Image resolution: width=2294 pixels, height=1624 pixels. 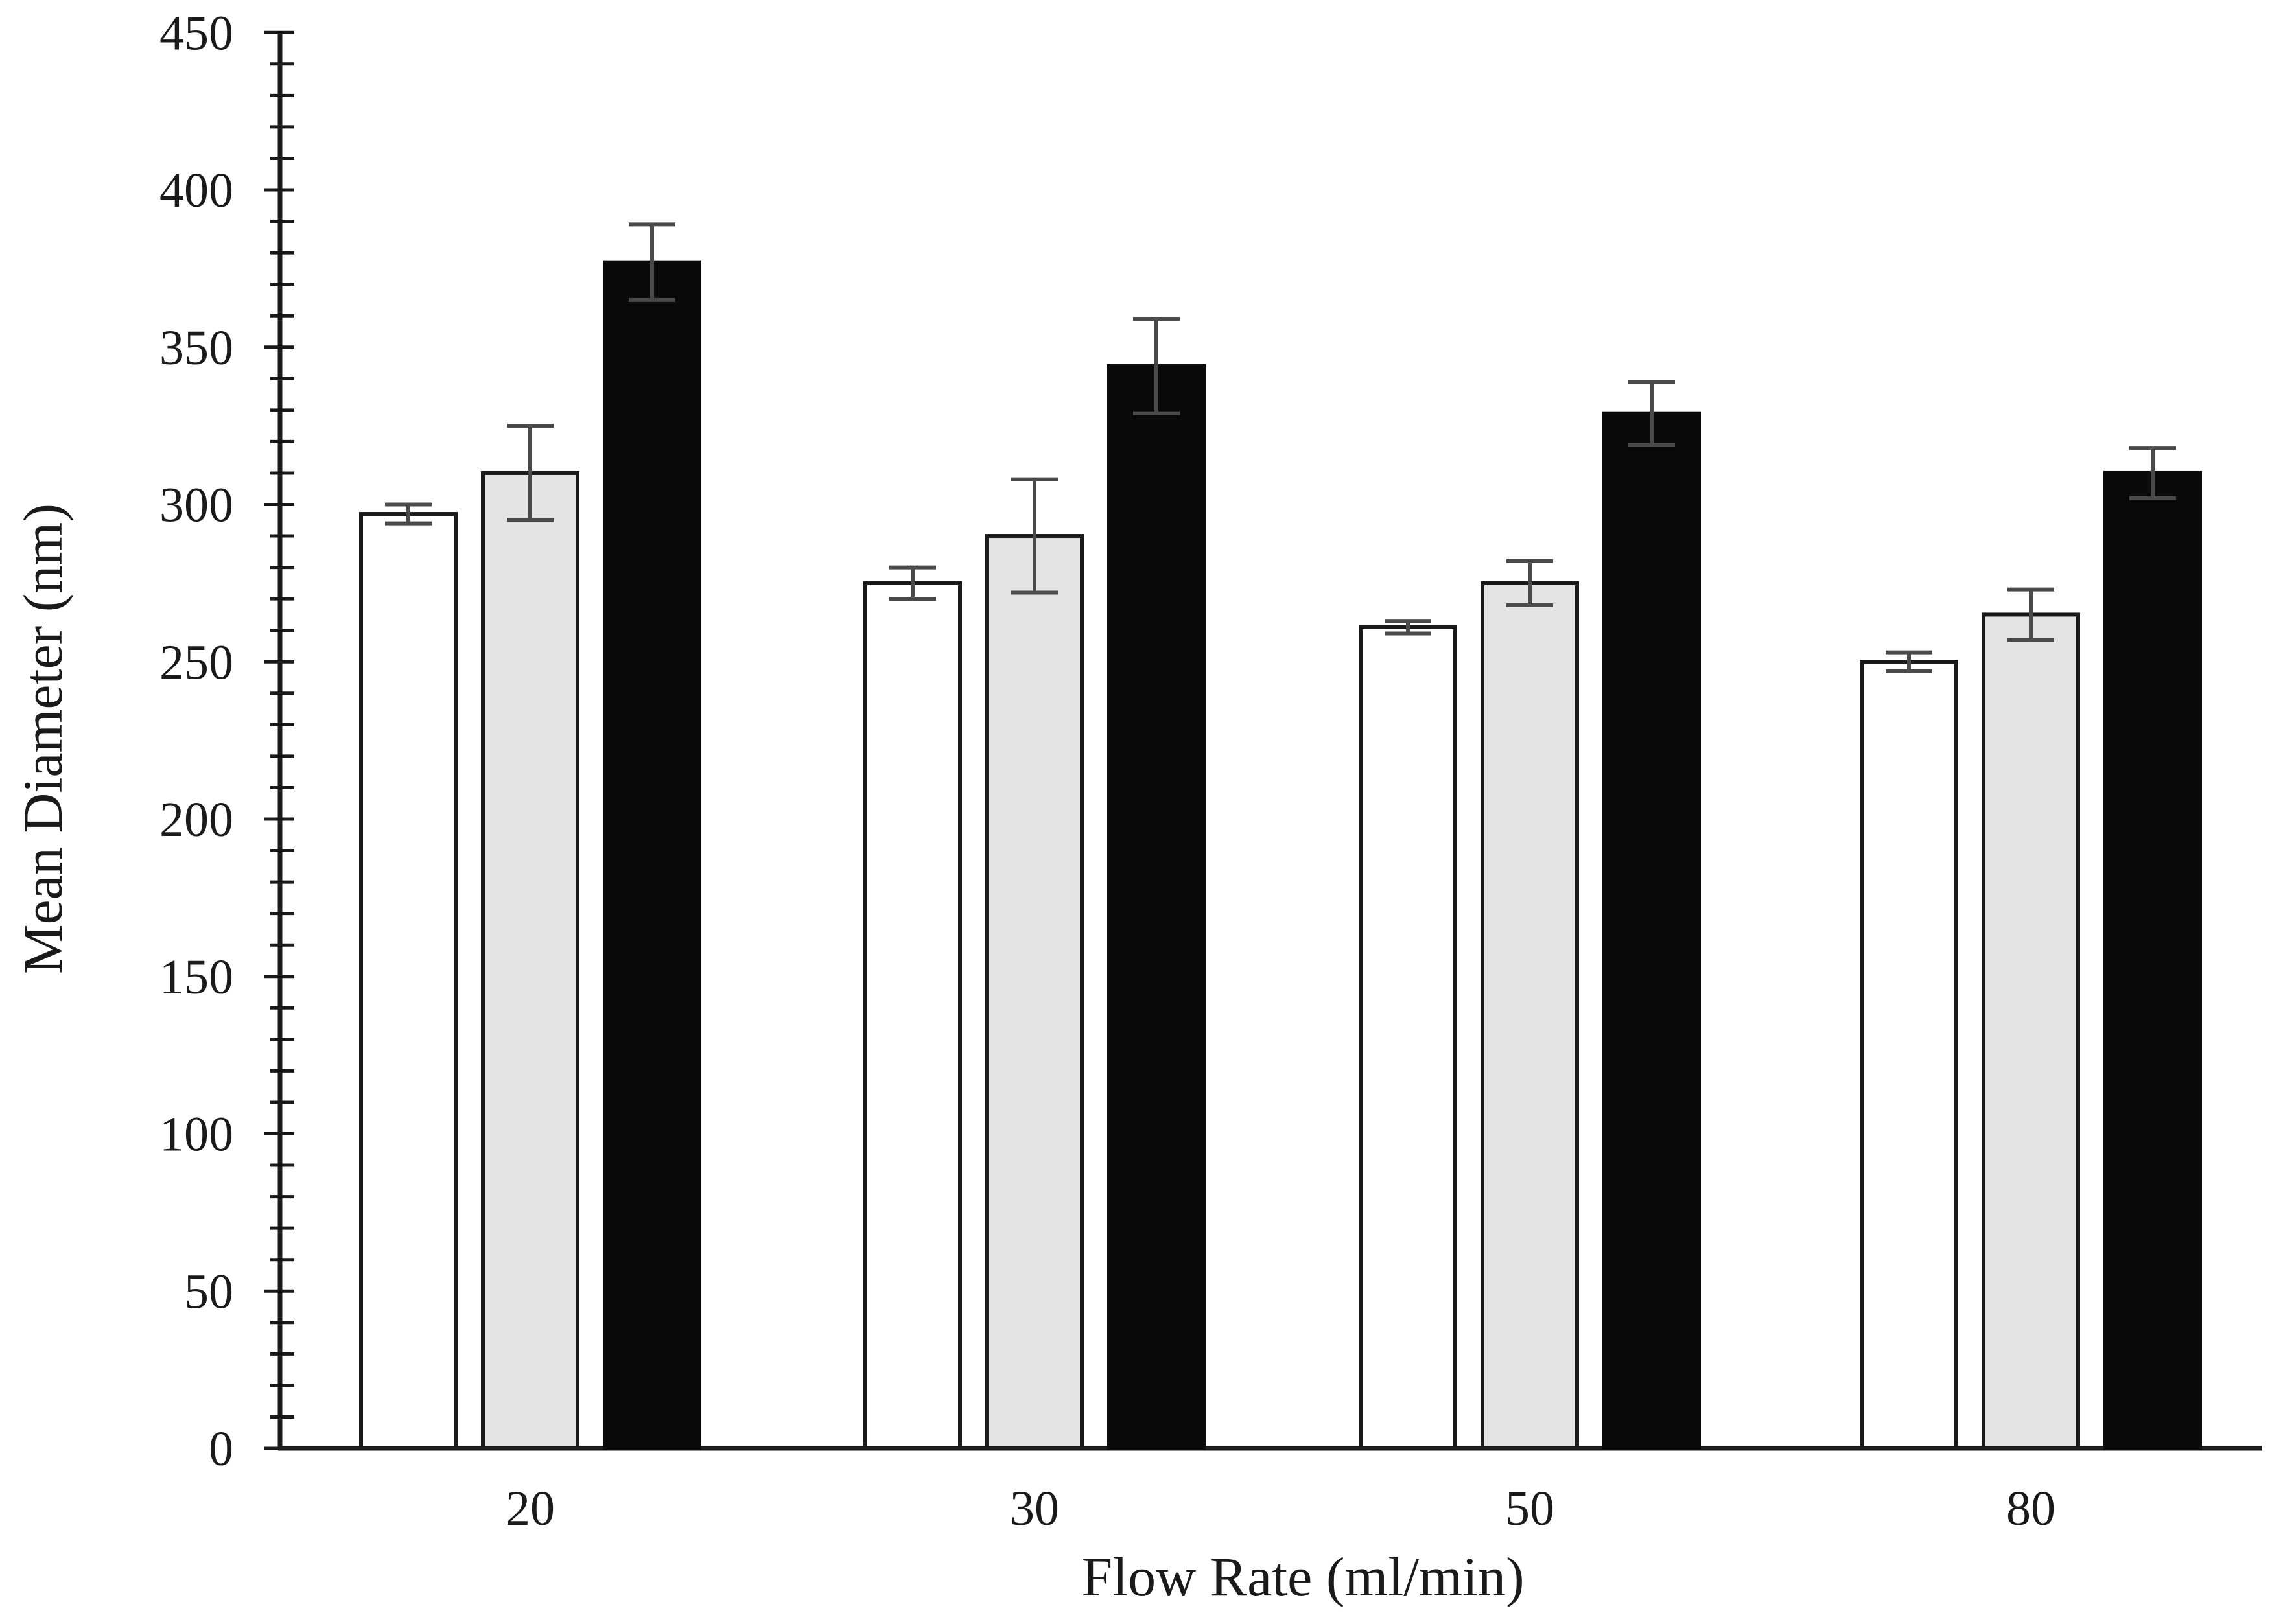 I want to click on y-axis-tick-label: 350, so click(x=196, y=348).